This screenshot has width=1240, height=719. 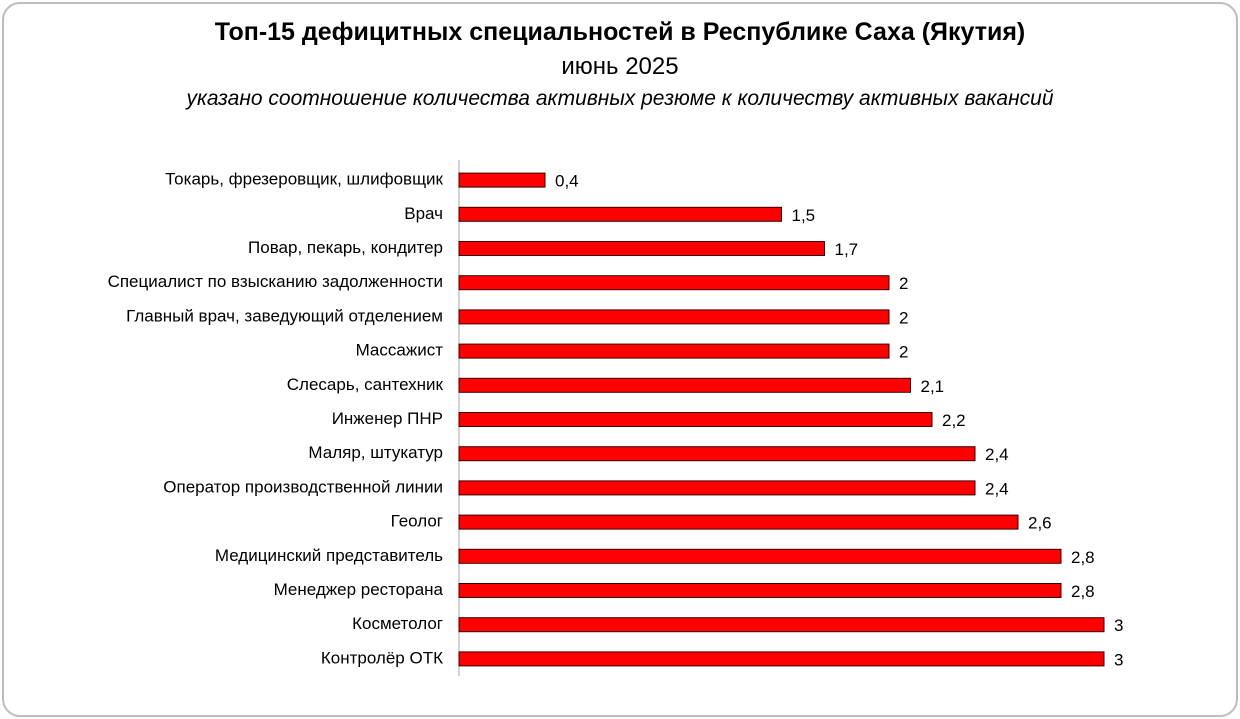 What do you see at coordinates (620, 66) in the screenshot?
I see `chart-subtitle: июнь 2025` at bounding box center [620, 66].